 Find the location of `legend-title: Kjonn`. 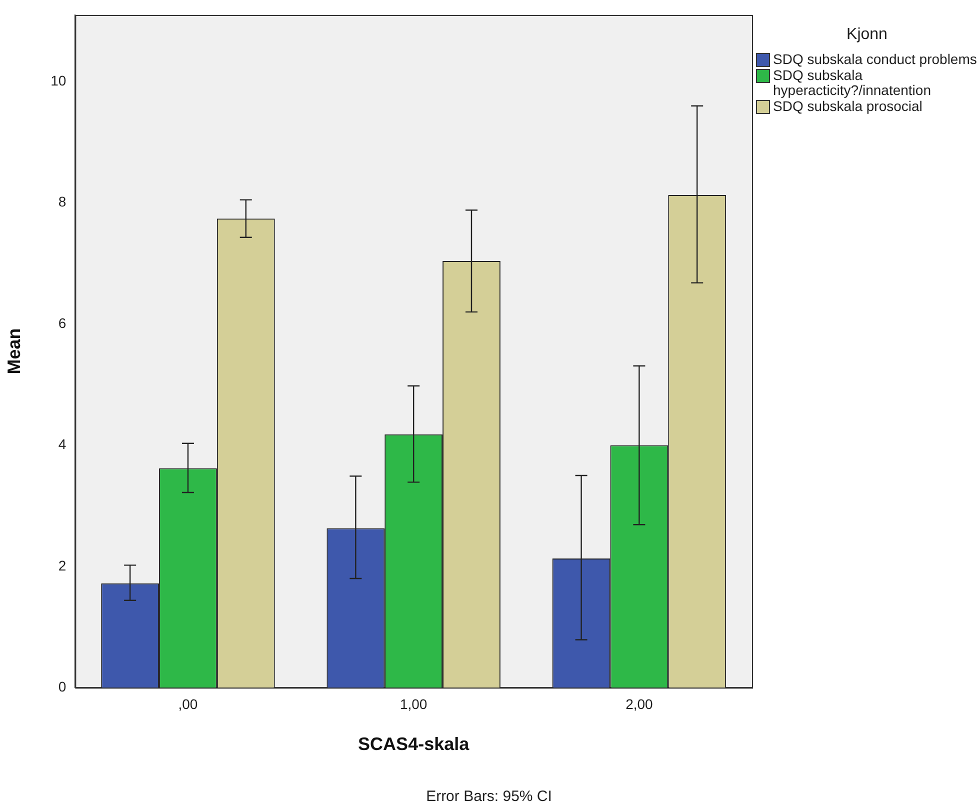

legend-title: Kjonn is located at coordinates (867, 35).